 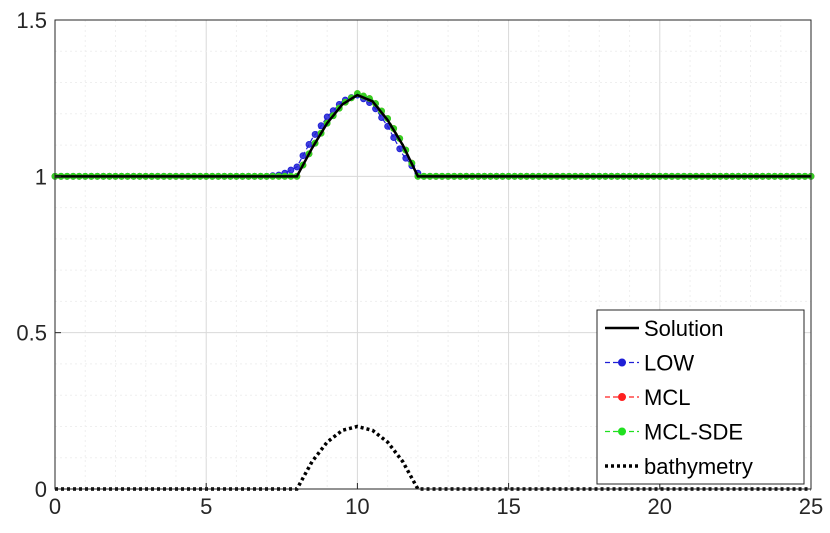 I want to click on legend-item-bathymetry: bathymetry, so click(x=679, y=466).